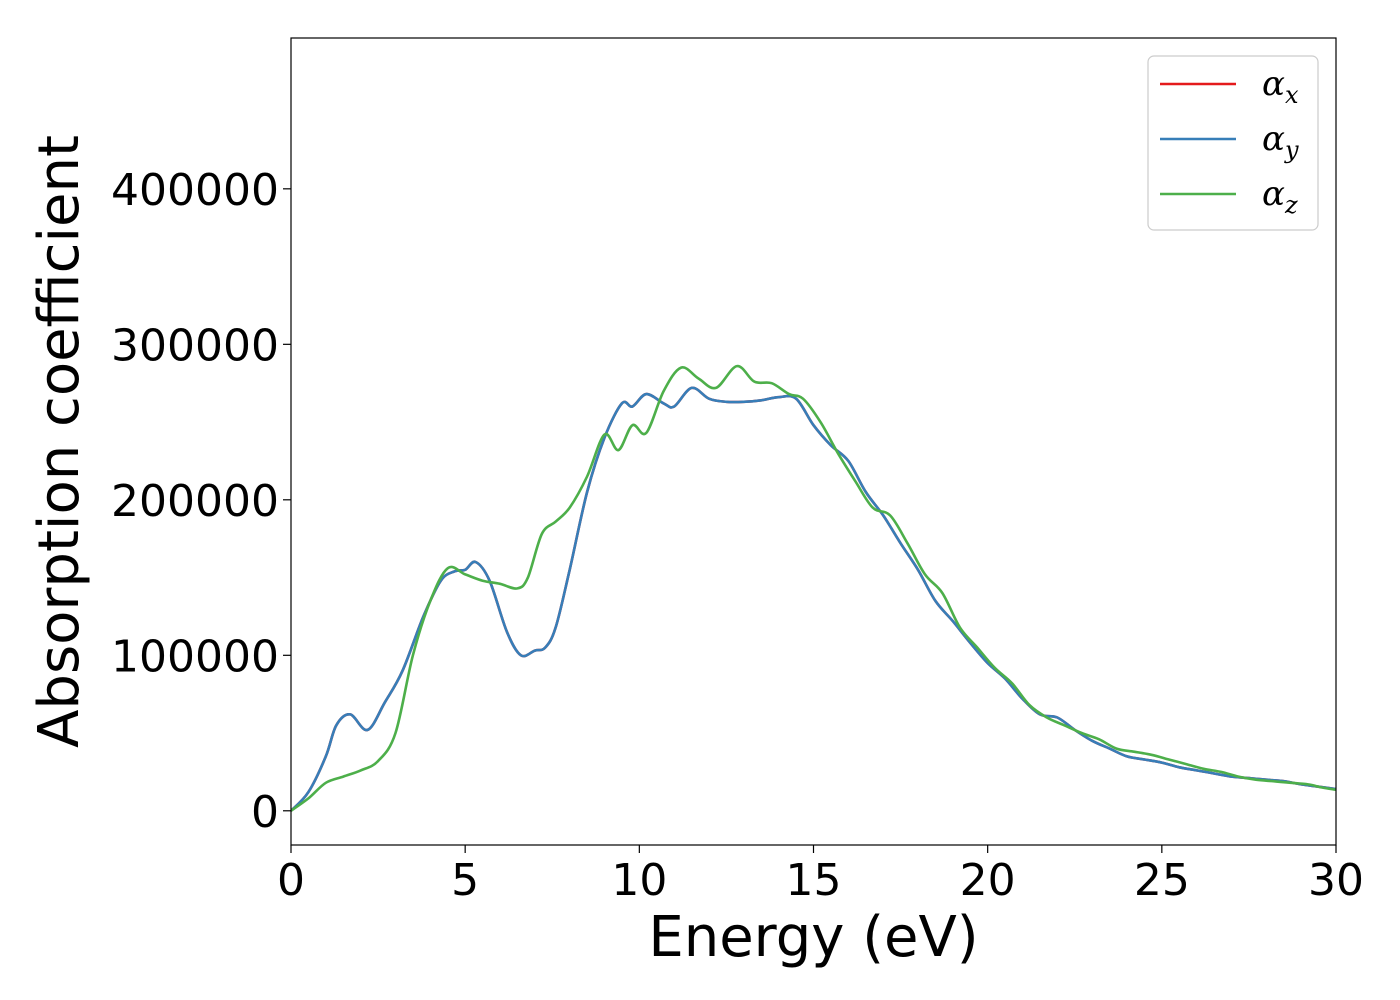  I want to click on x-axis-title: Energy (eV), so click(813, 937).